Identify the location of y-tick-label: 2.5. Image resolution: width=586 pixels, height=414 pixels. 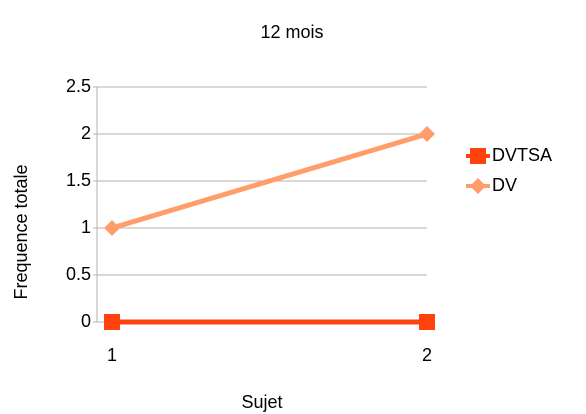
(78, 86).